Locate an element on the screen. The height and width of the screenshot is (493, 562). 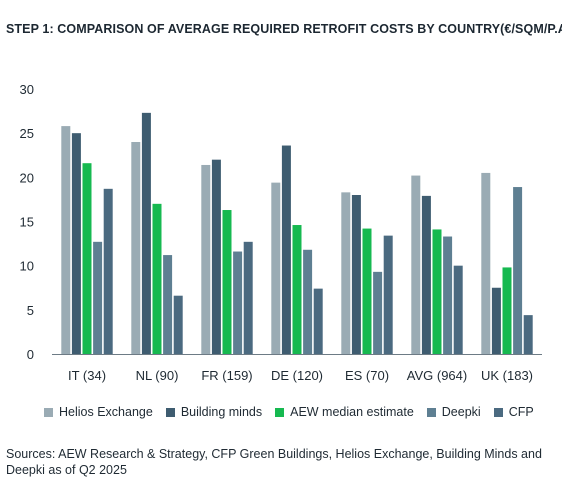
bar-deepki-nl is located at coordinates (168, 304).